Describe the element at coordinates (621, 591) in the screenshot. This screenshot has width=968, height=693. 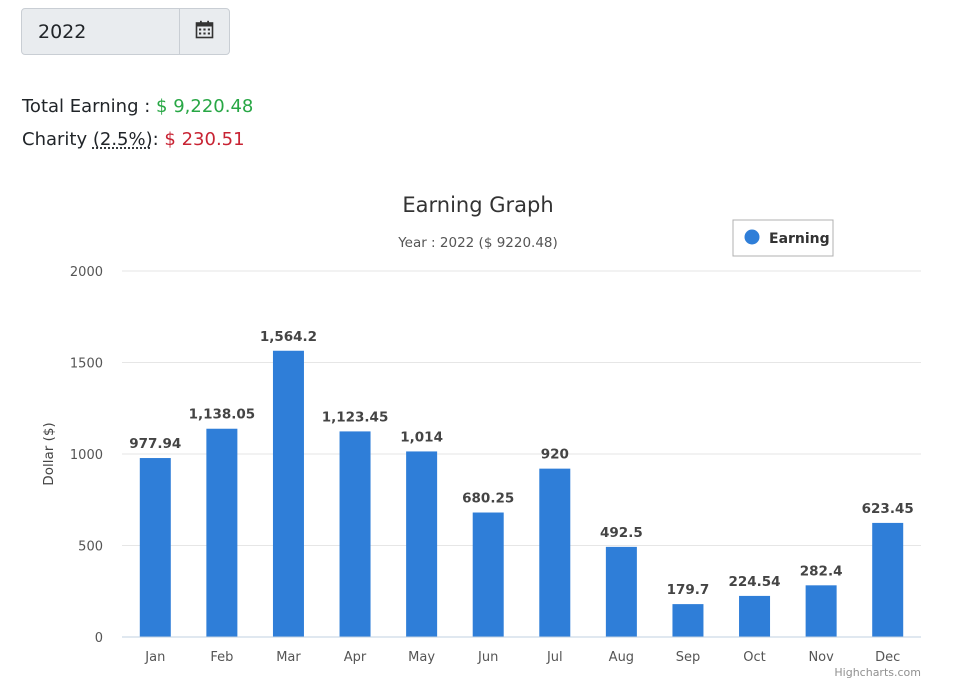
I see `bar-aug` at that location.